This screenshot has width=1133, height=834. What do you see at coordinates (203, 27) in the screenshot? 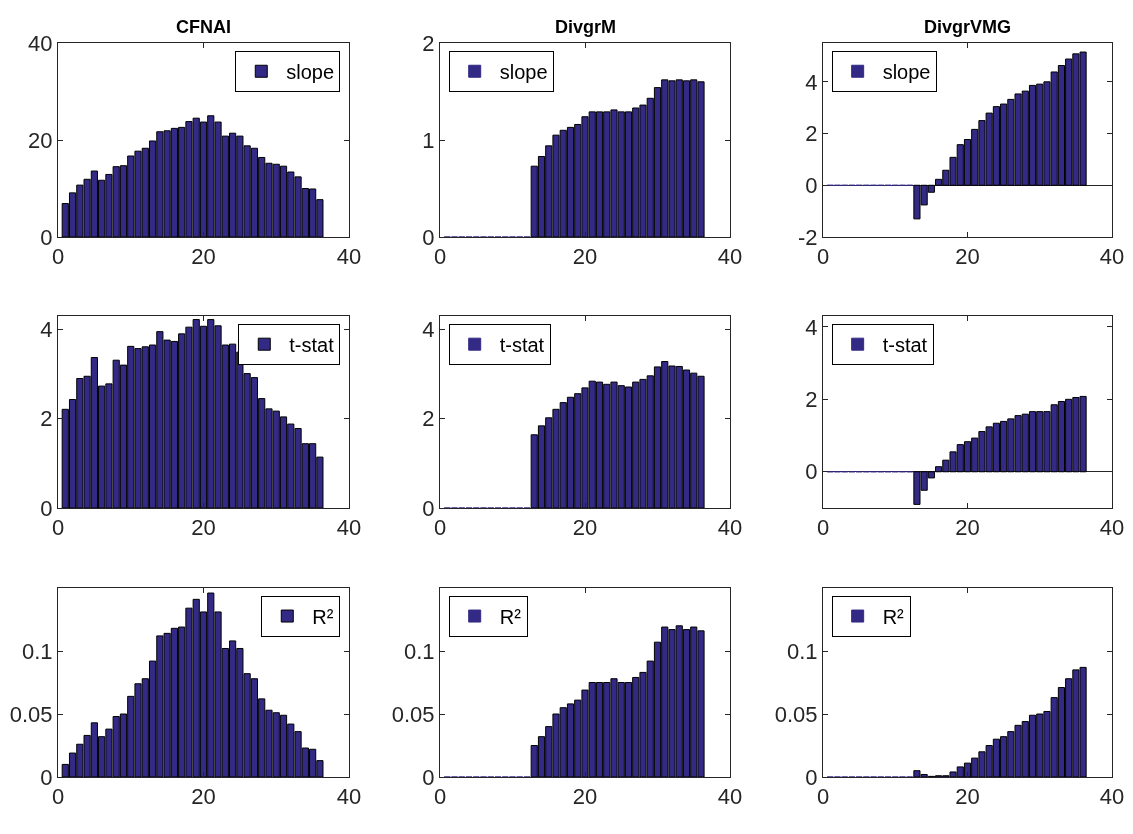
I see `chart-title: CFNAI` at bounding box center [203, 27].